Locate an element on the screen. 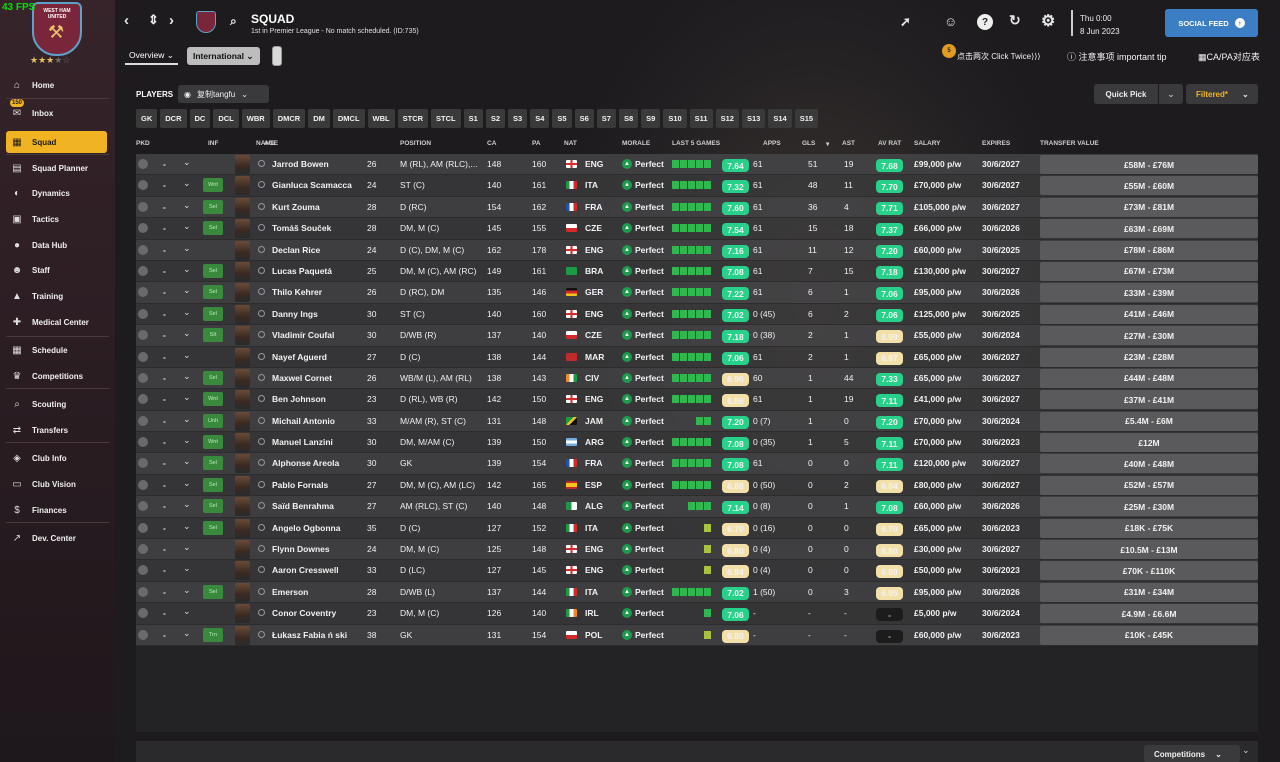 This screenshot has height=762, width=1280. view-selector: ◉ 复制tangfu ⌄ is located at coordinates (223, 94).